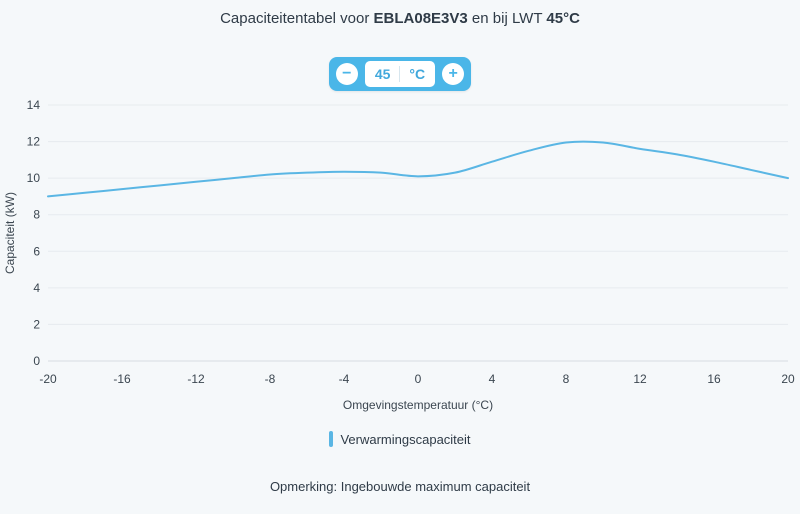 This screenshot has width=800, height=514. What do you see at coordinates (48, 379) in the screenshot?
I see `svg-text: -20` at bounding box center [48, 379].